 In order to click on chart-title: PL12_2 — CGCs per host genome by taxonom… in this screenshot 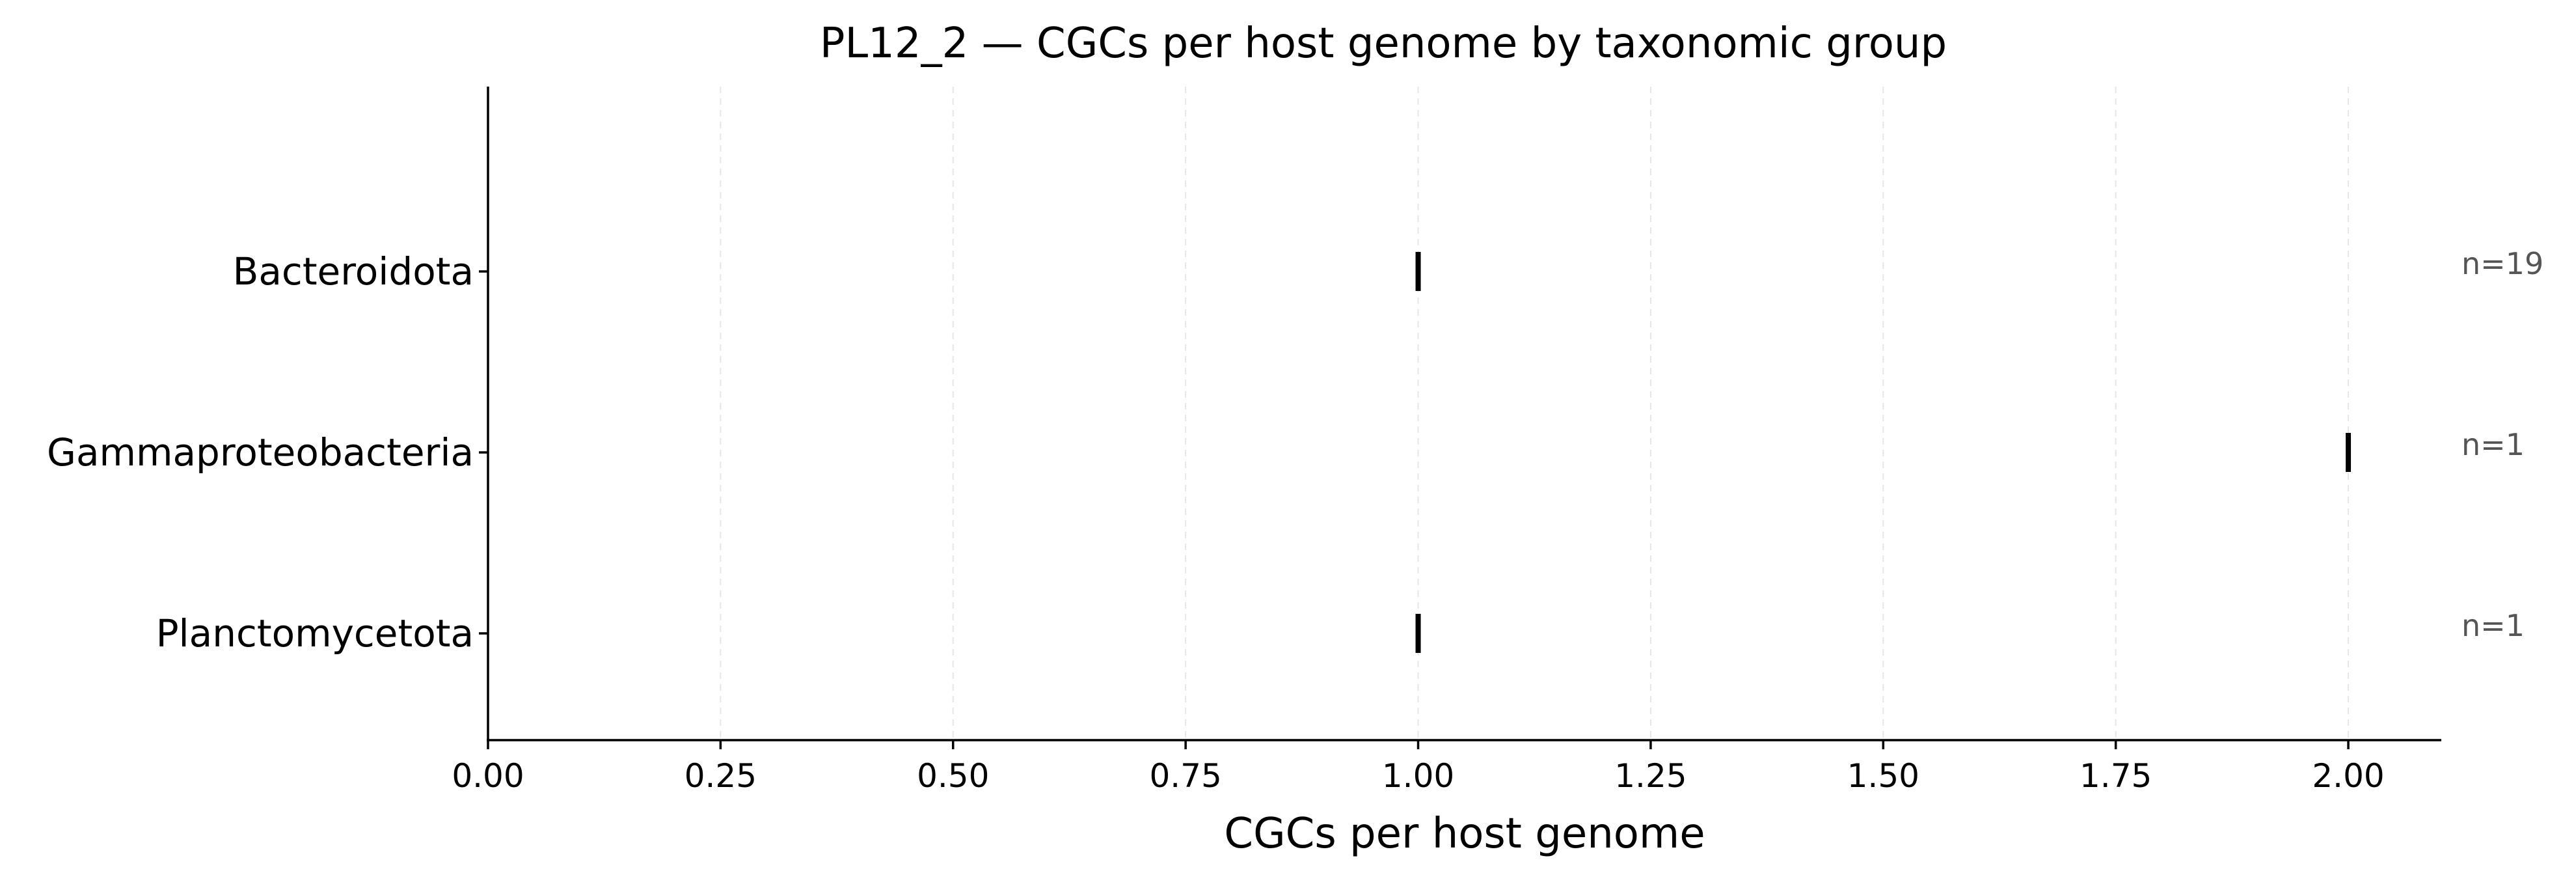, I will do `click(1384, 44)`.